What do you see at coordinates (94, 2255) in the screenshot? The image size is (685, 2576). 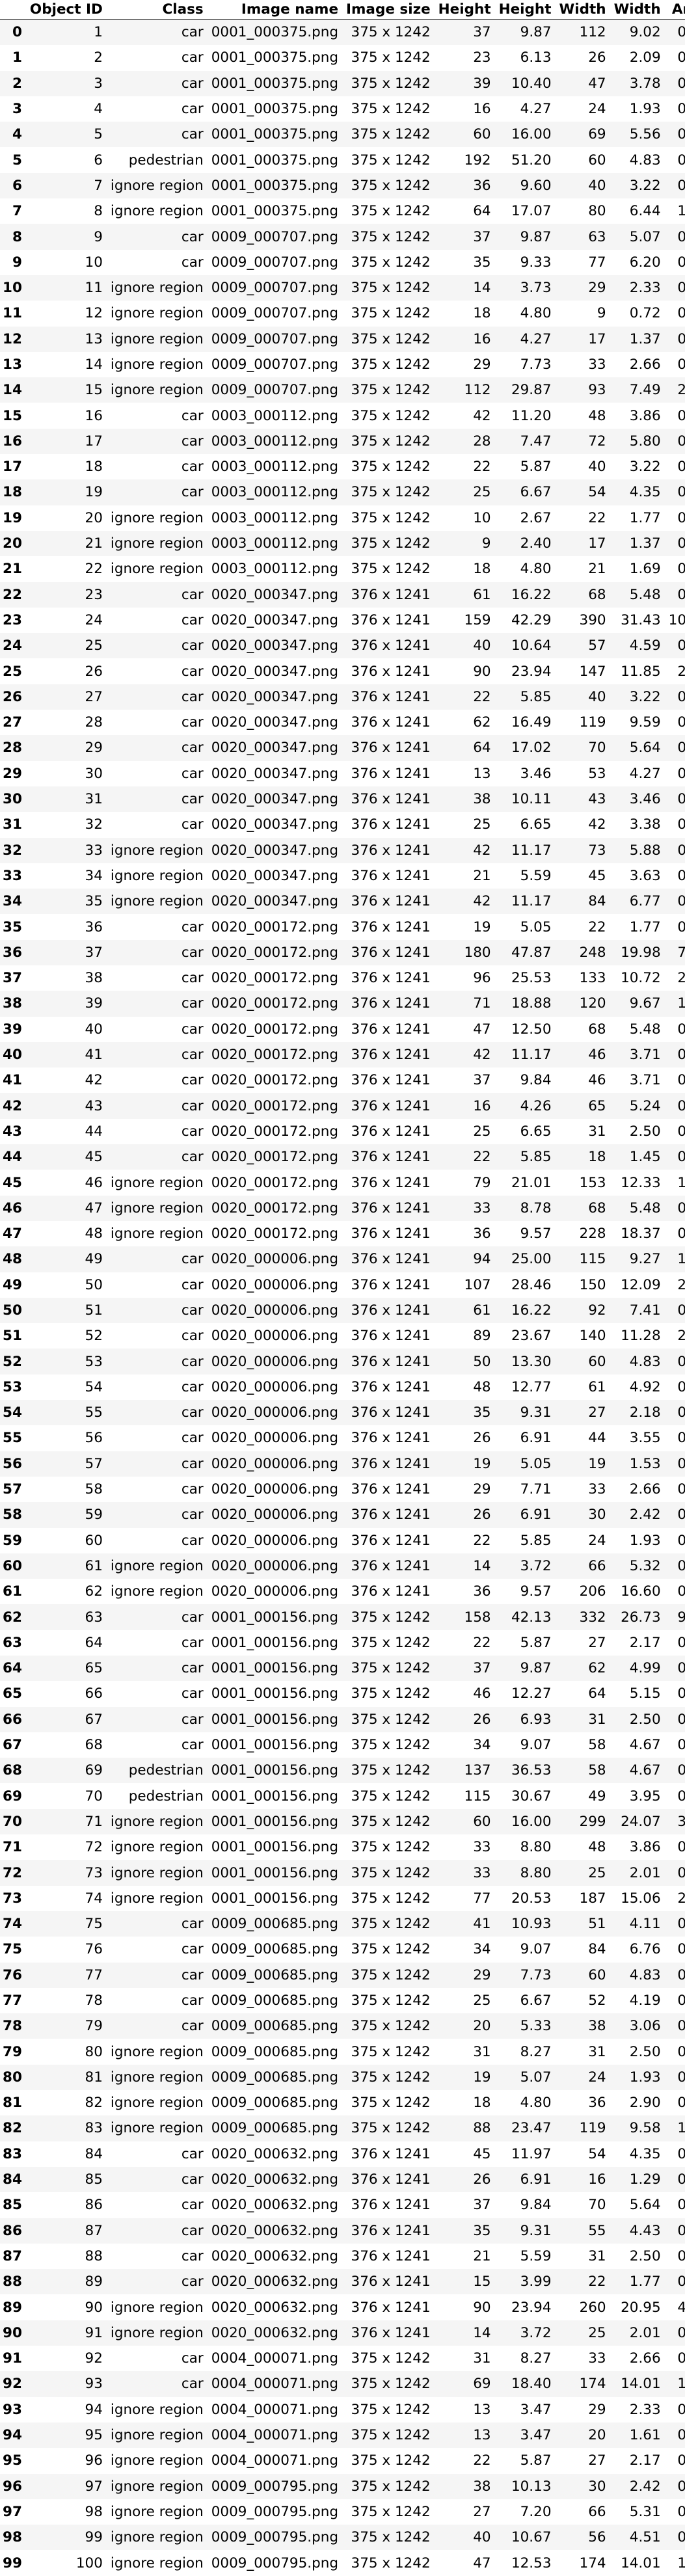 I see `cell-object-id: 88` at bounding box center [94, 2255].